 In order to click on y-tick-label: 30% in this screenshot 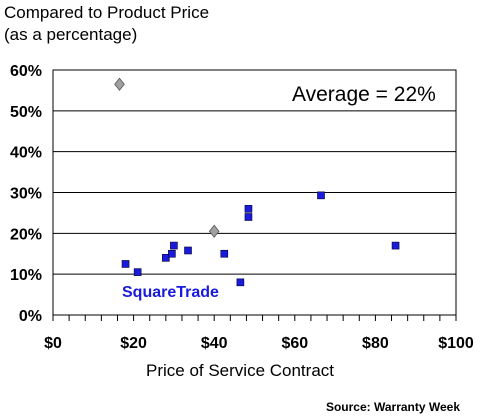, I will do `click(26, 194)`.